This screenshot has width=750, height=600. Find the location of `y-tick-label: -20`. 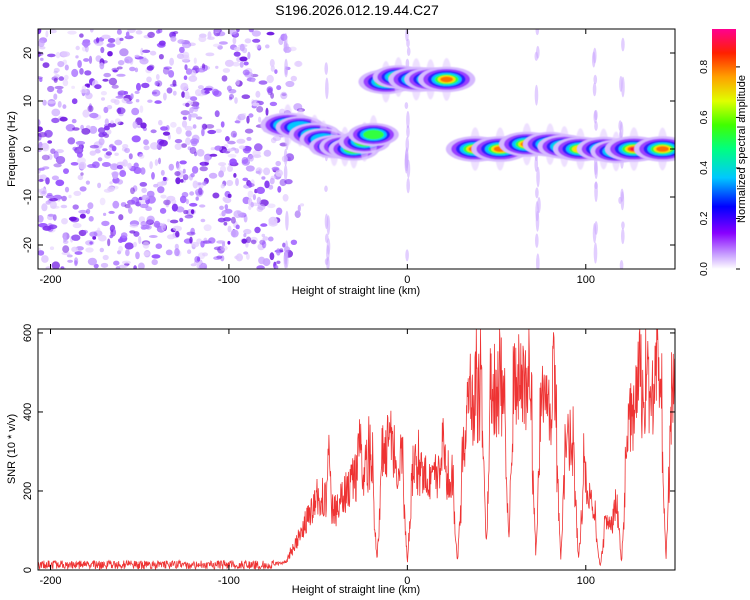

y-tick-label: -20 is located at coordinates (28, 245).